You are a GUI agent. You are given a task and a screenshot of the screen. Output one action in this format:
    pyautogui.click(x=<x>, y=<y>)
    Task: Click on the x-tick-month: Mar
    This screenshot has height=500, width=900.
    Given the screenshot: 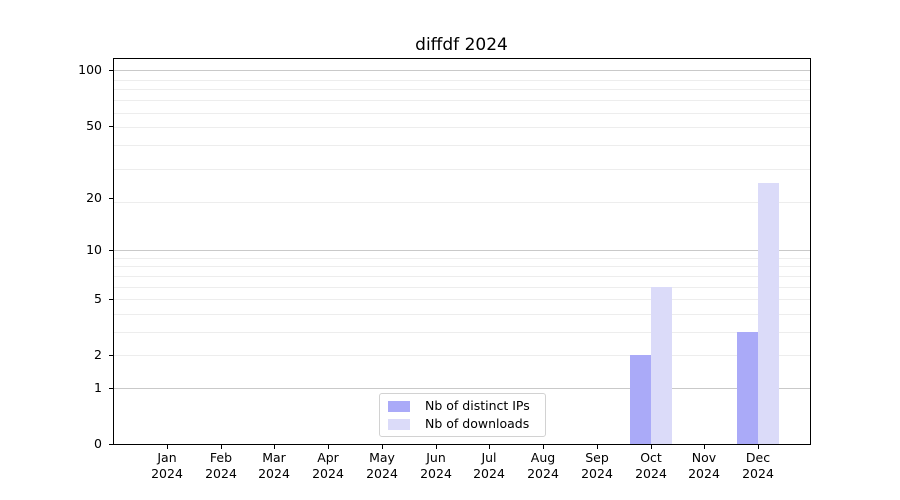 What is the action you would take?
    pyautogui.click(x=274, y=457)
    